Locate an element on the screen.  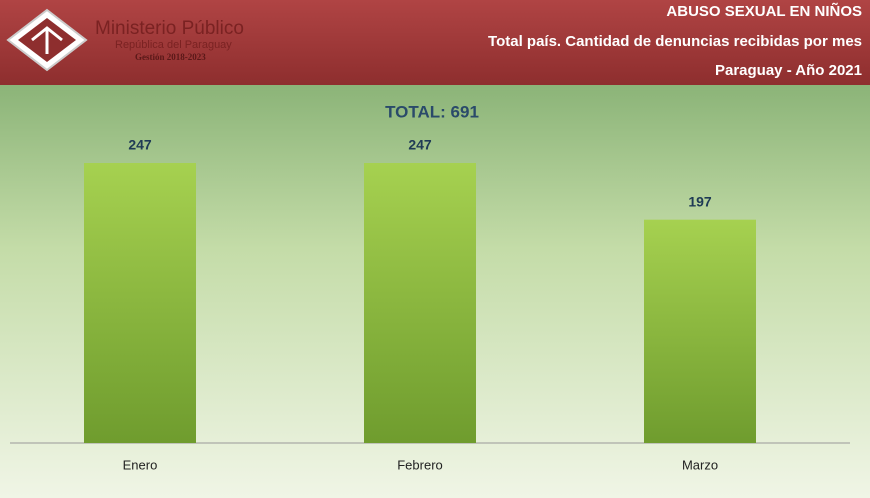
value-label: 197 is located at coordinates (700, 201).